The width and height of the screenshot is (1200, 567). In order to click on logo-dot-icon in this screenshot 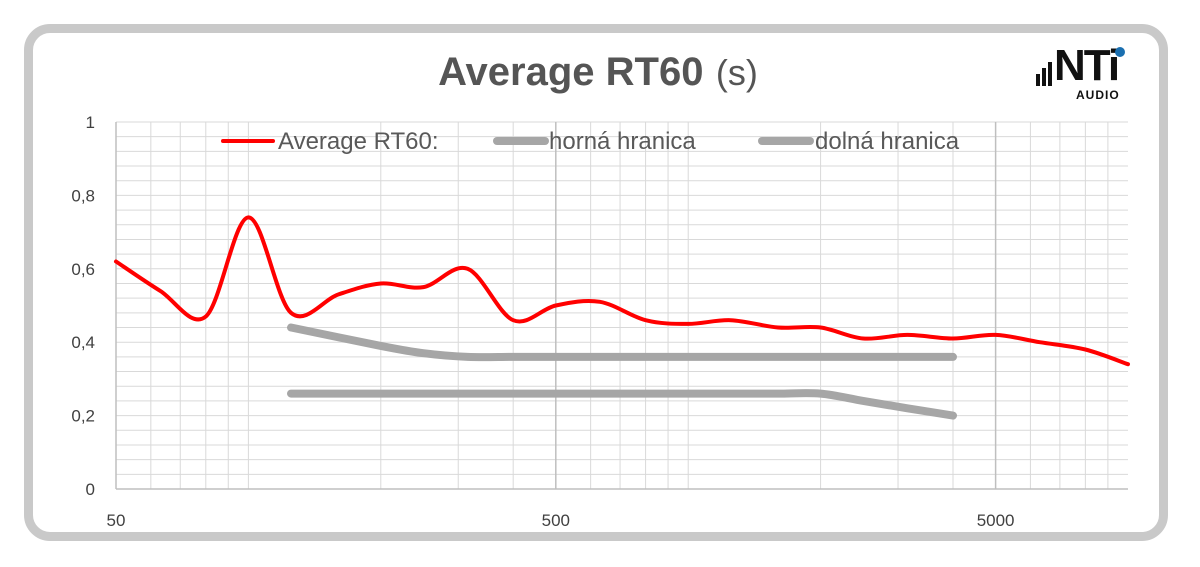, I will do `click(1120, 52)`.